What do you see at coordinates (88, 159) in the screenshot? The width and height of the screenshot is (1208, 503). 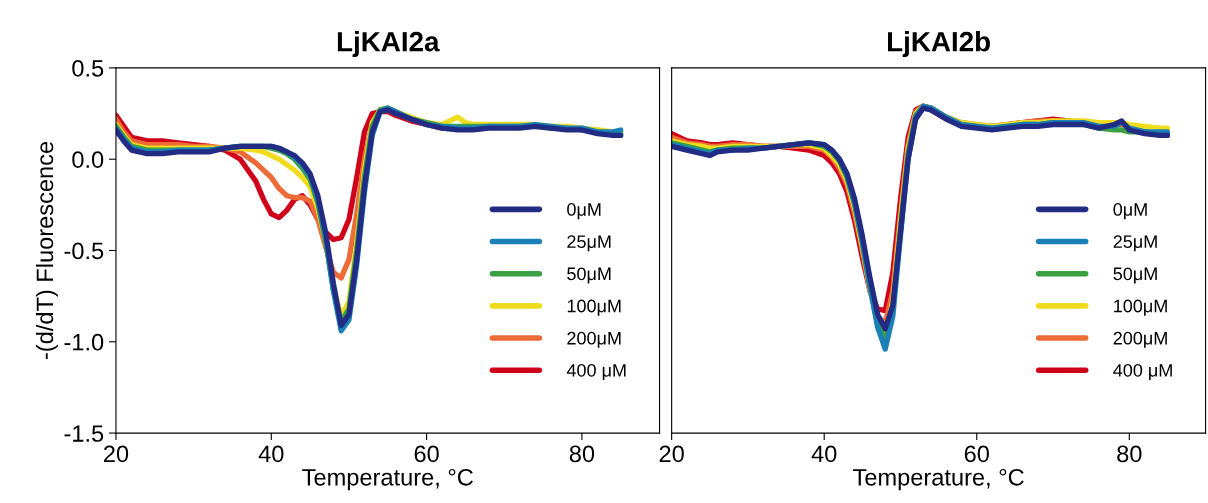 I see `y-tick-label: 0.0` at bounding box center [88, 159].